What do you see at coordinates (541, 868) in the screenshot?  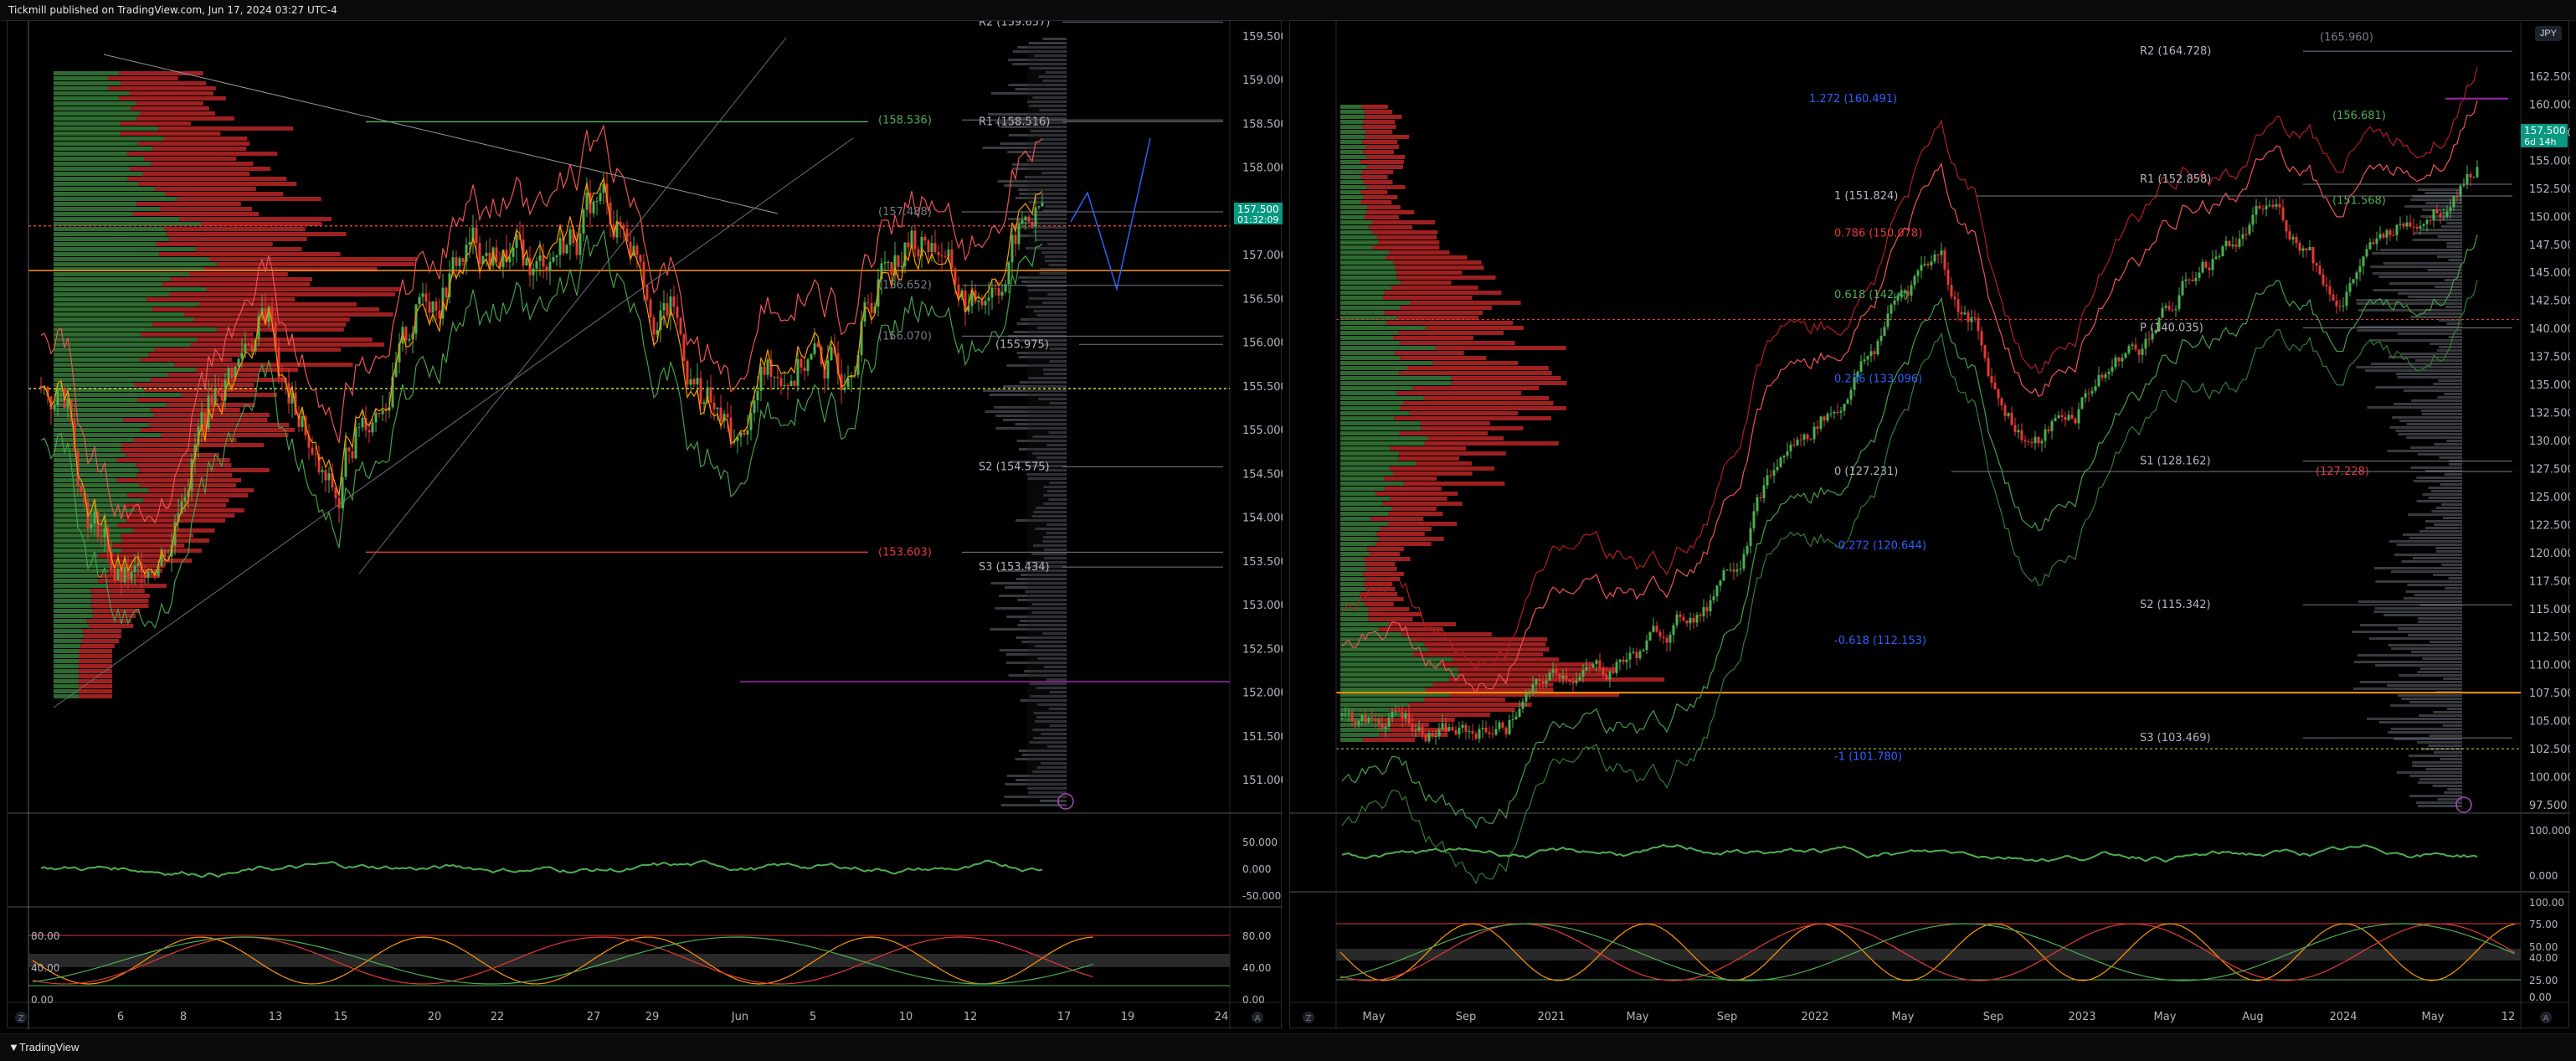 I see `rsi-line` at bounding box center [541, 868].